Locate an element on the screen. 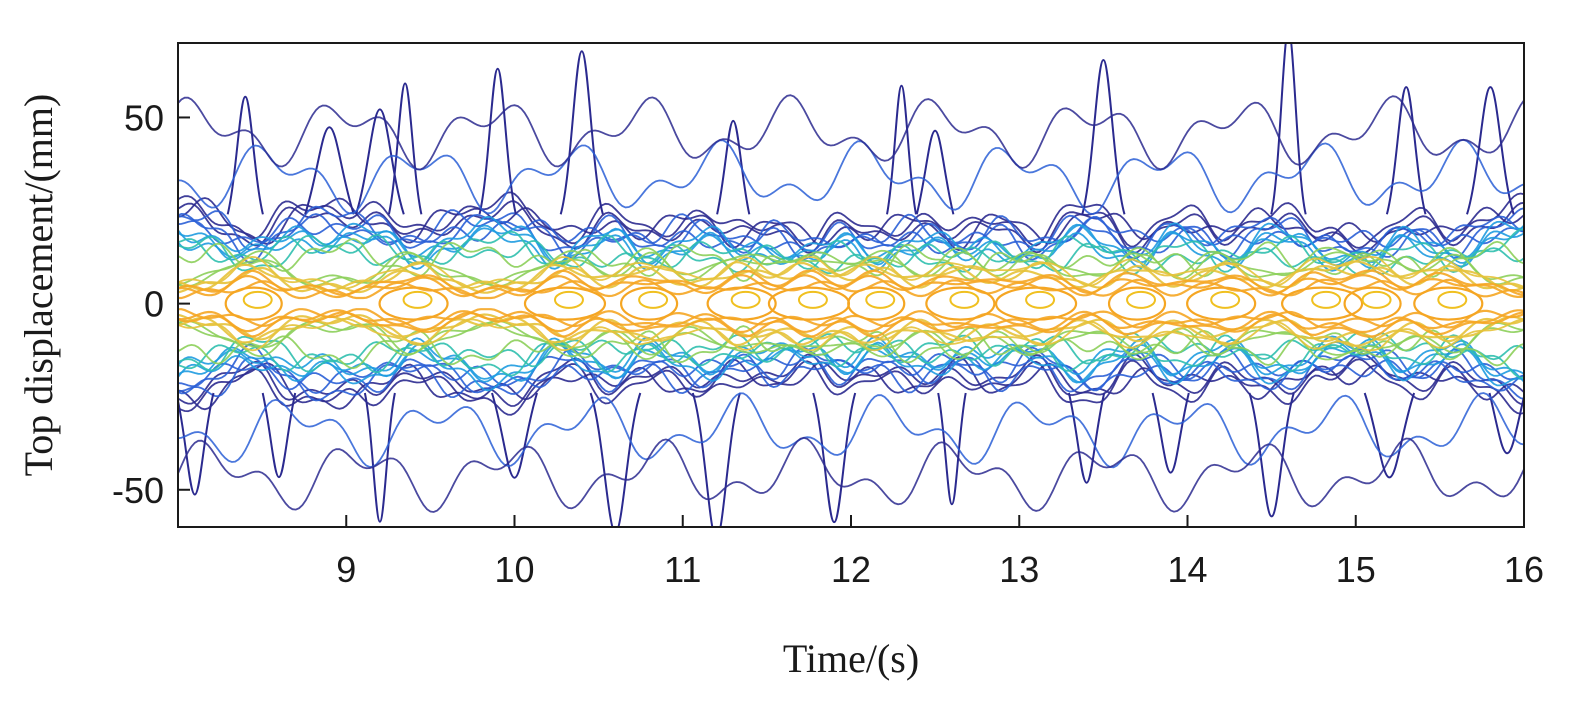 Image resolution: width=1581 pixels, height=702 pixels. x-tick-label: 9 is located at coordinates (346, 569).